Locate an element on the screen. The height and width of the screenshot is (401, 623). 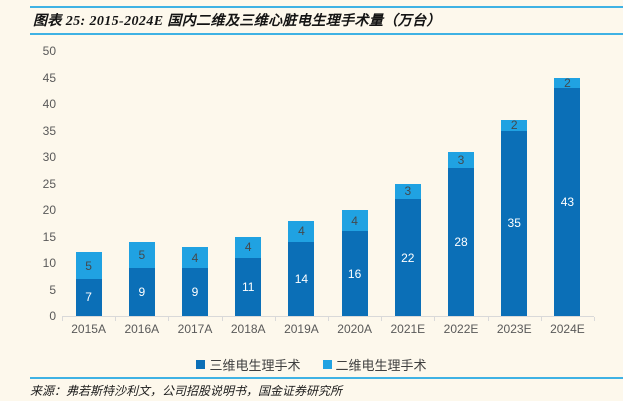
y-axis-label: 20 is located at coordinates (49, 210).